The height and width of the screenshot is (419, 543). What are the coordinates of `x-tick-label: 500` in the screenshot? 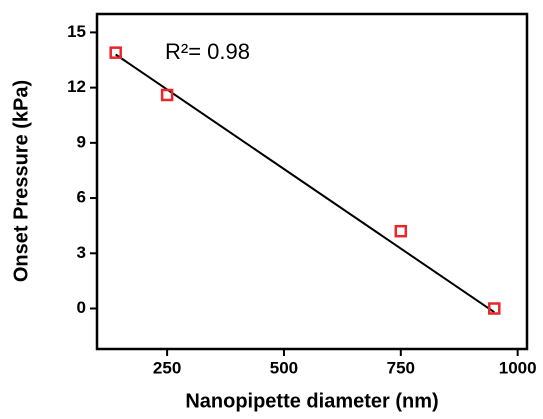 It's located at (284, 367).